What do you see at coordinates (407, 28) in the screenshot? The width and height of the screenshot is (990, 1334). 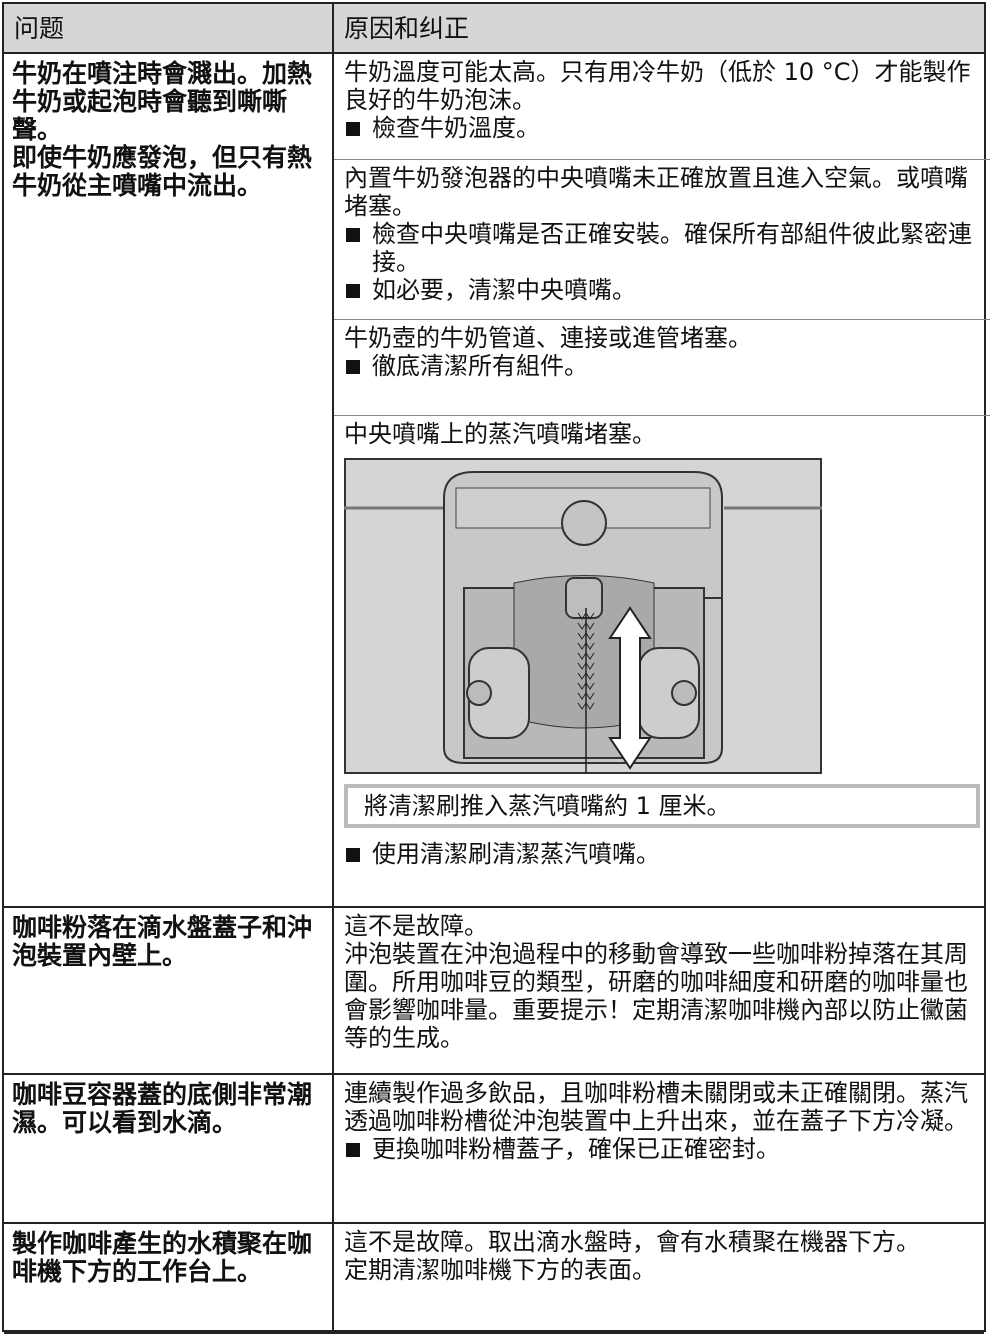 I see `header-cell: 原因和纠正` at bounding box center [407, 28].